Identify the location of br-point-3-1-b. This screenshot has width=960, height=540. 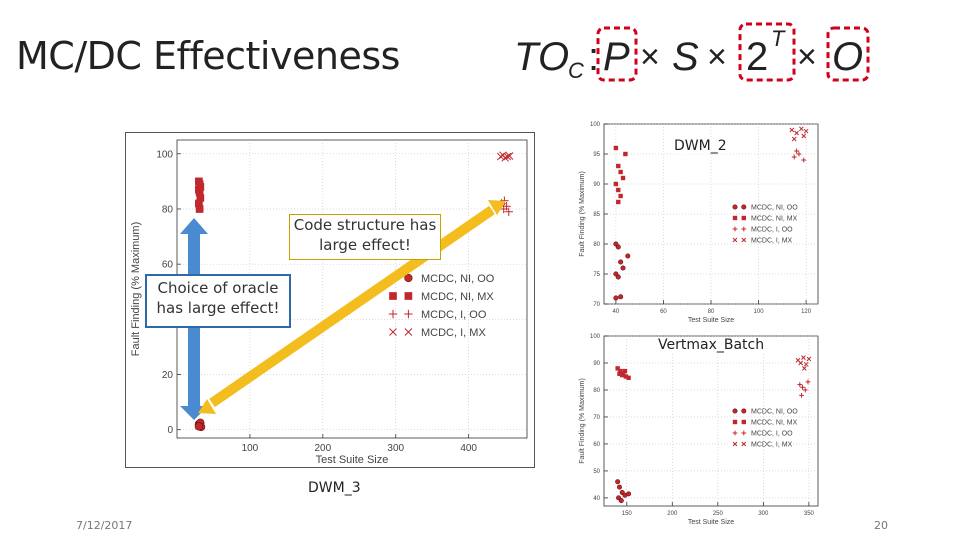
(801, 363).